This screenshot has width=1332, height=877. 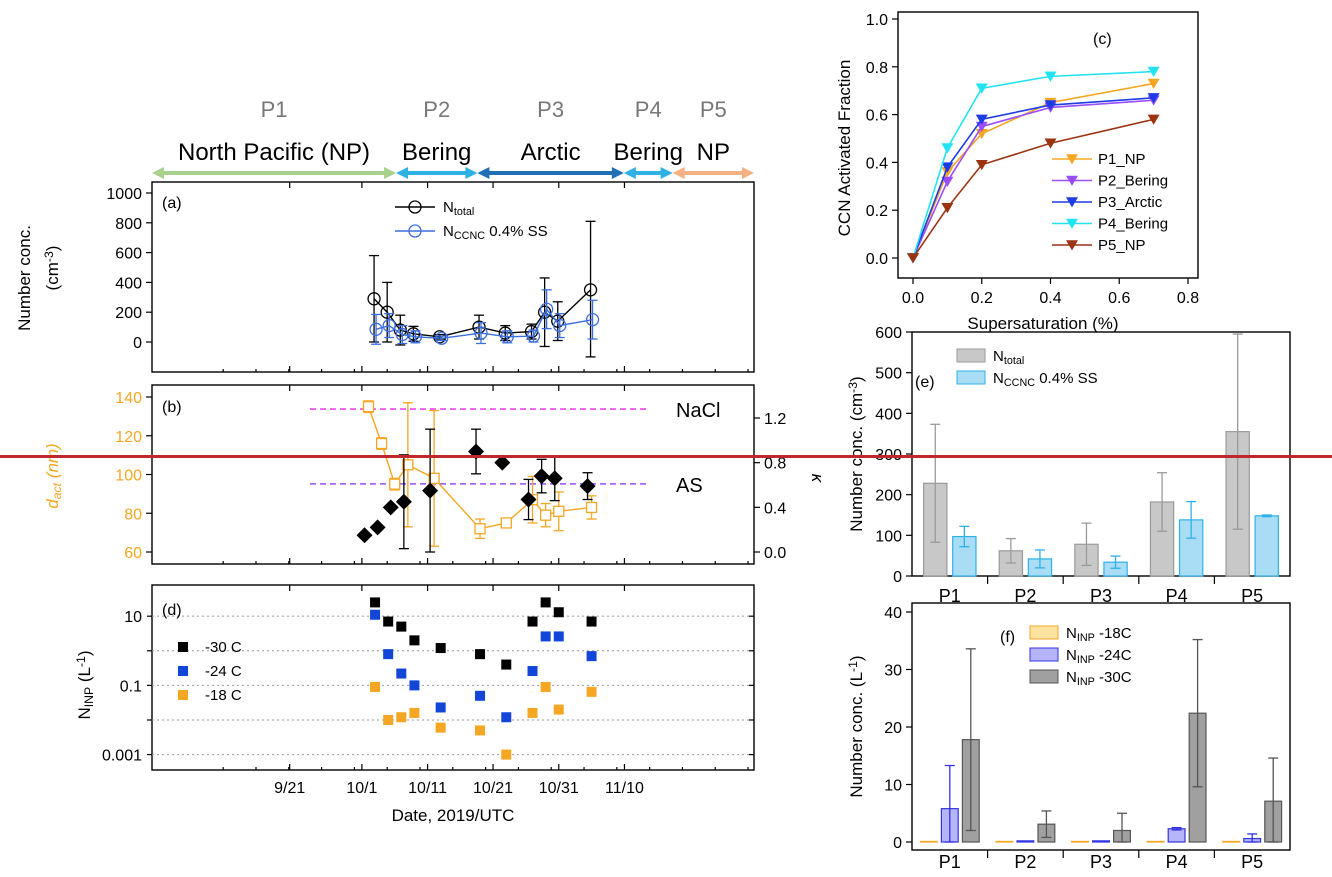 What do you see at coordinates (1019, 383) in the screenshot?
I see `label-part: CCNC` at bounding box center [1019, 383].